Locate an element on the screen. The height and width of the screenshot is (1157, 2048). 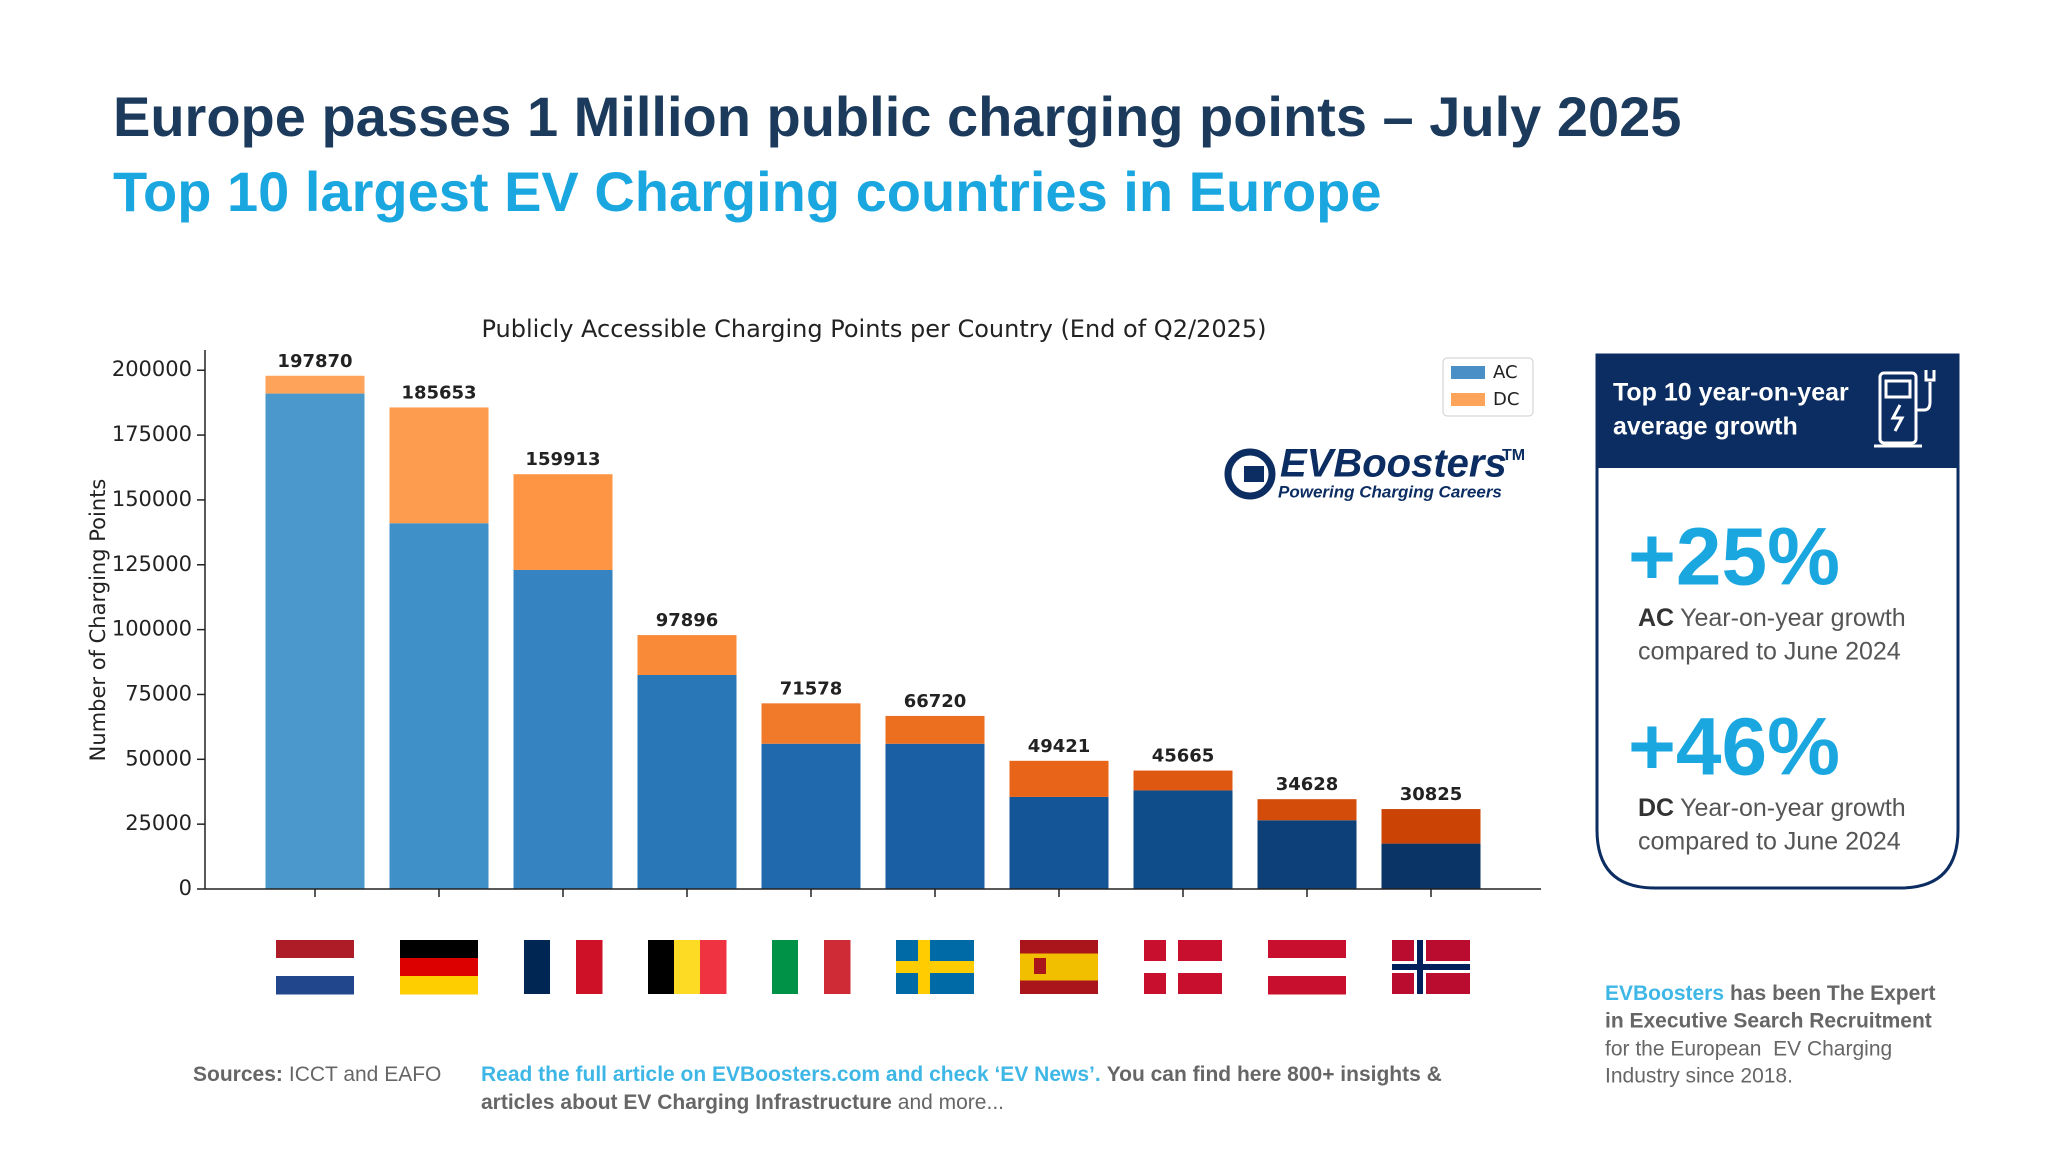
logo-icon is located at coordinates (1250, 474).